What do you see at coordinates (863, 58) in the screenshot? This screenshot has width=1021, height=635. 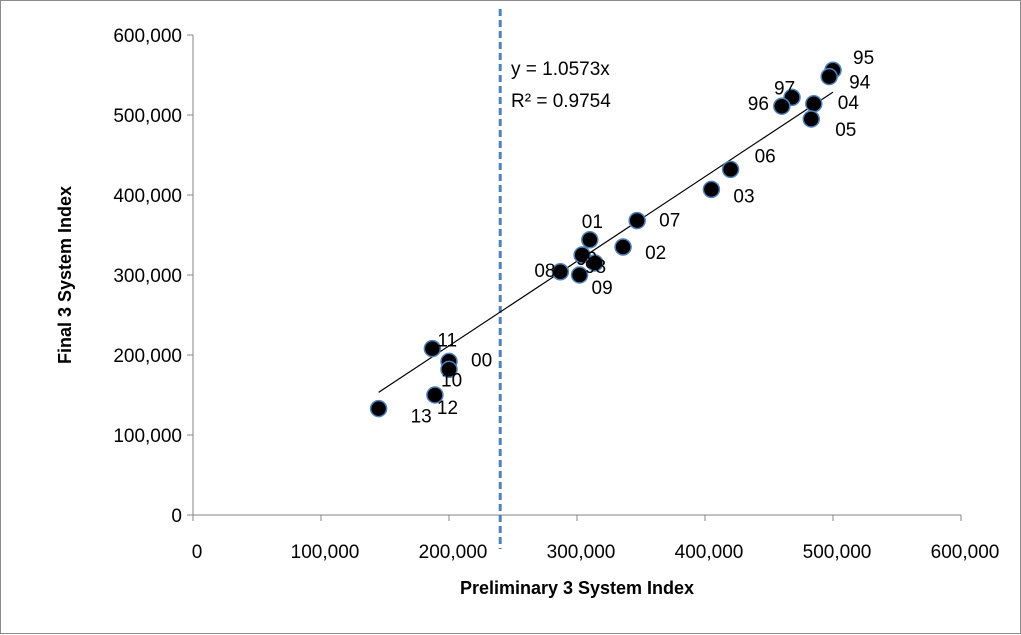 I see `point-label: 95` at bounding box center [863, 58].